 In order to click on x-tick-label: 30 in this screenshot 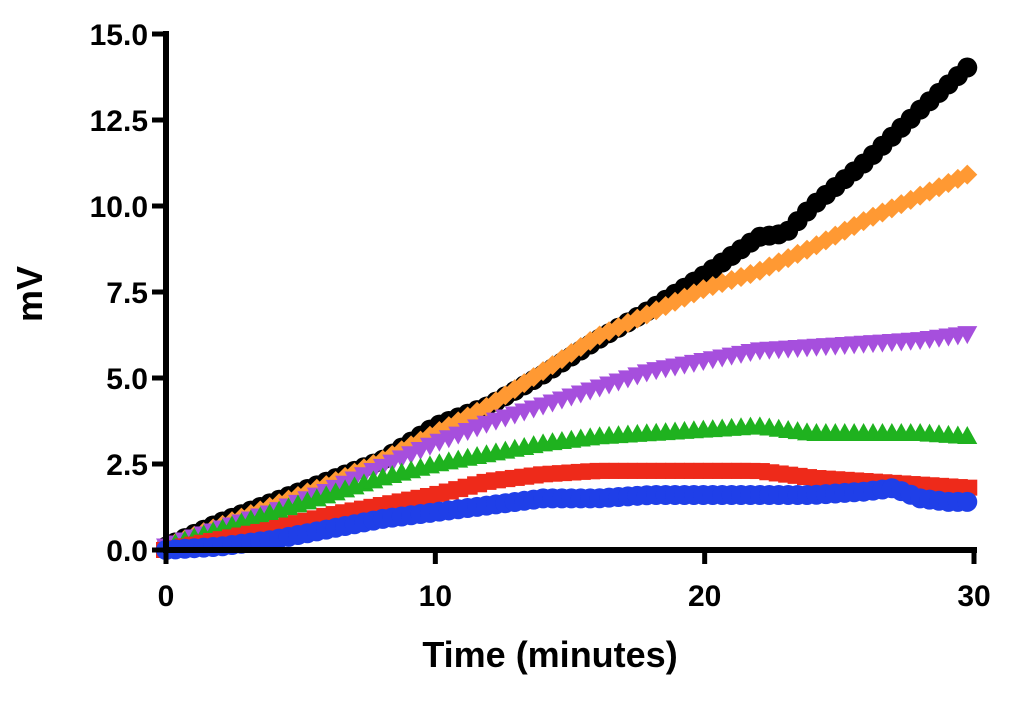, I will do `click(973, 596)`.